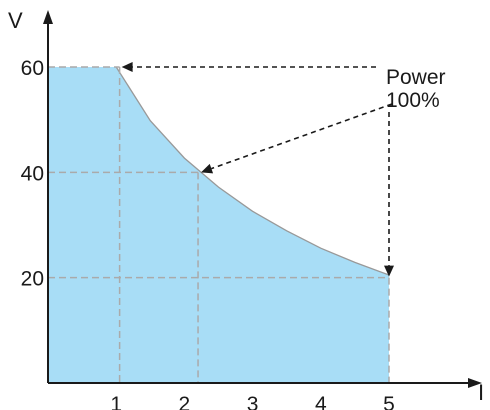 This screenshot has height=410, width=490. Describe the element at coordinates (389, 194) in the screenshot. I see `arrow-to-20v` at that location.